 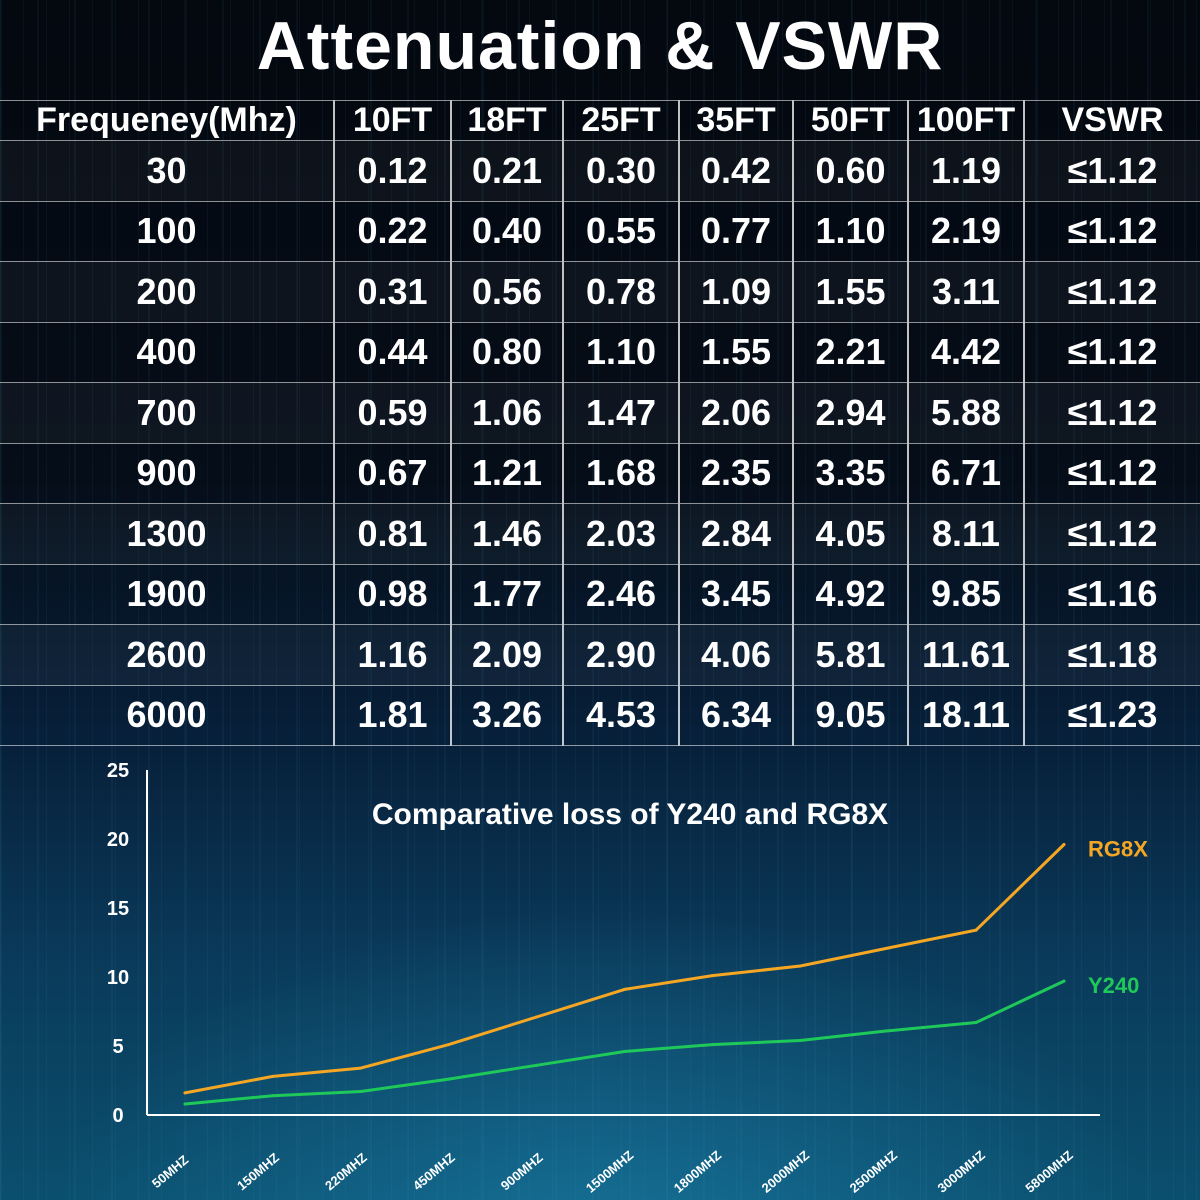 I want to click on x-tick-label: 2500MHZ, so click(x=873, y=1171).